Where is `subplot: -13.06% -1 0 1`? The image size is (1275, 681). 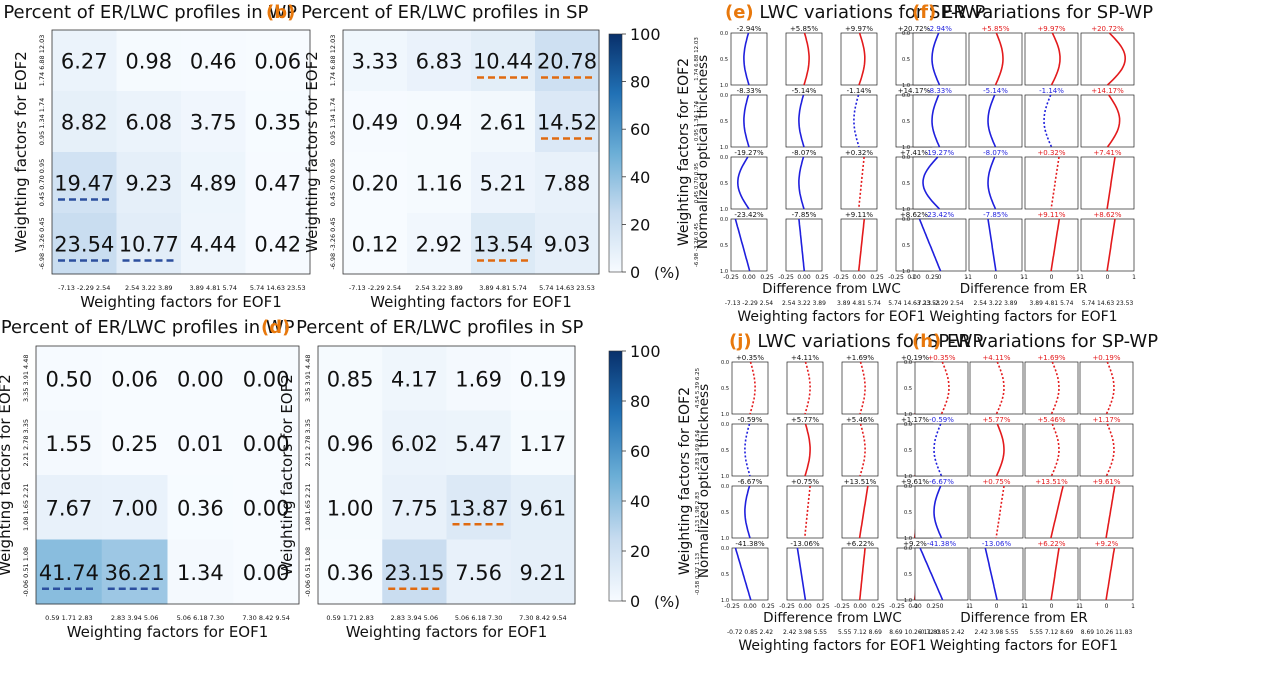 subplot: -13.06% -1 0 1 is located at coordinates (996, 575).